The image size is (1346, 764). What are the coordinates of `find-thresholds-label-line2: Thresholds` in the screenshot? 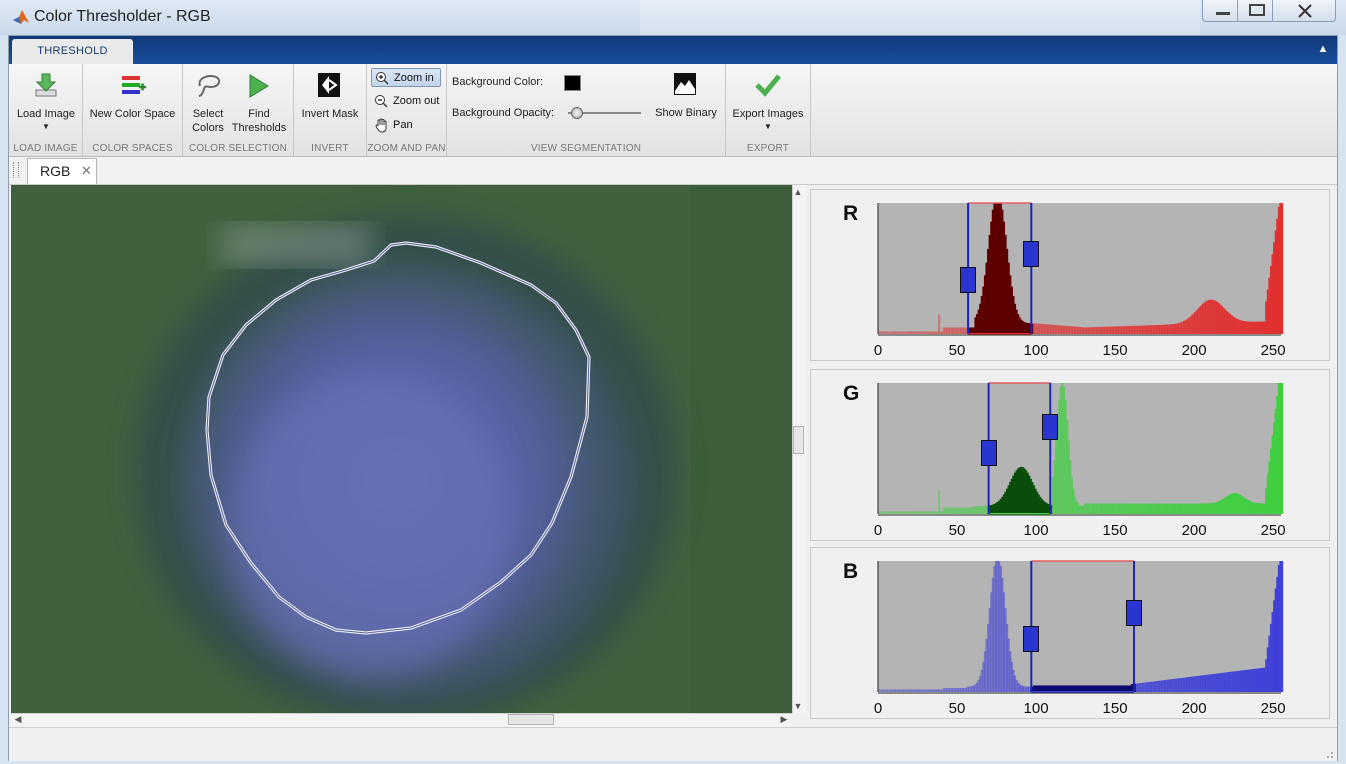 It's located at (259, 128).